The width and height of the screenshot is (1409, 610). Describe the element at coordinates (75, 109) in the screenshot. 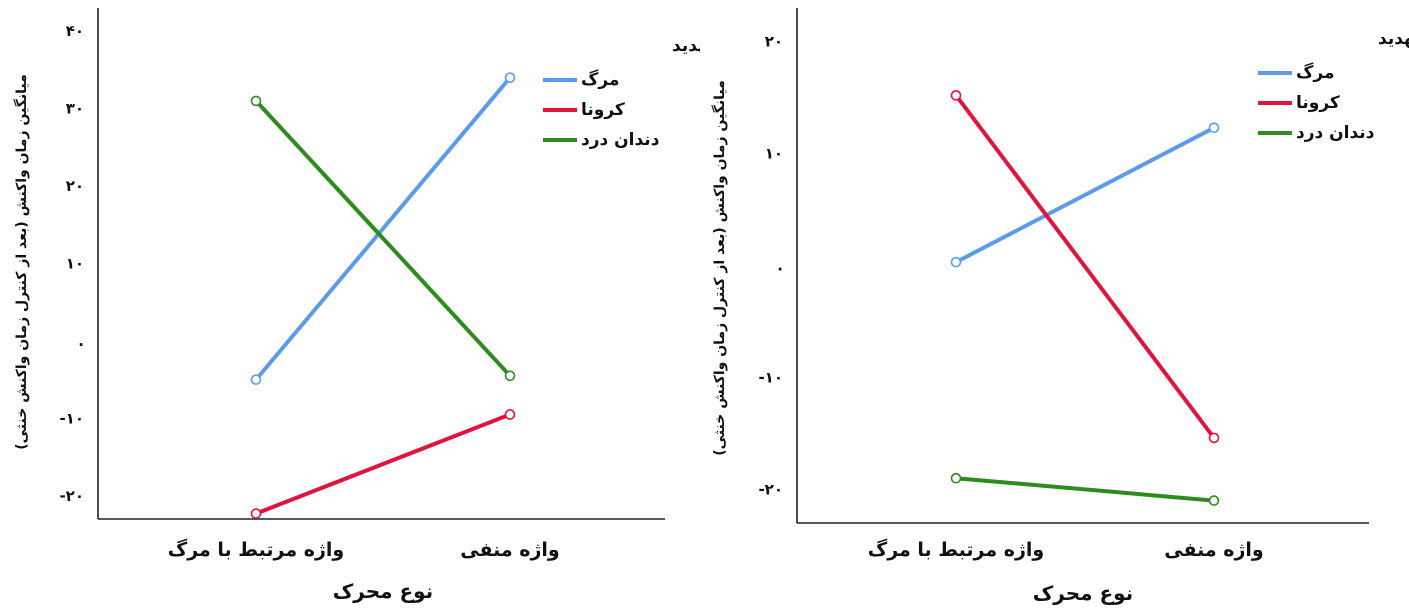

I see `y-tick-label: ۳۰` at that location.